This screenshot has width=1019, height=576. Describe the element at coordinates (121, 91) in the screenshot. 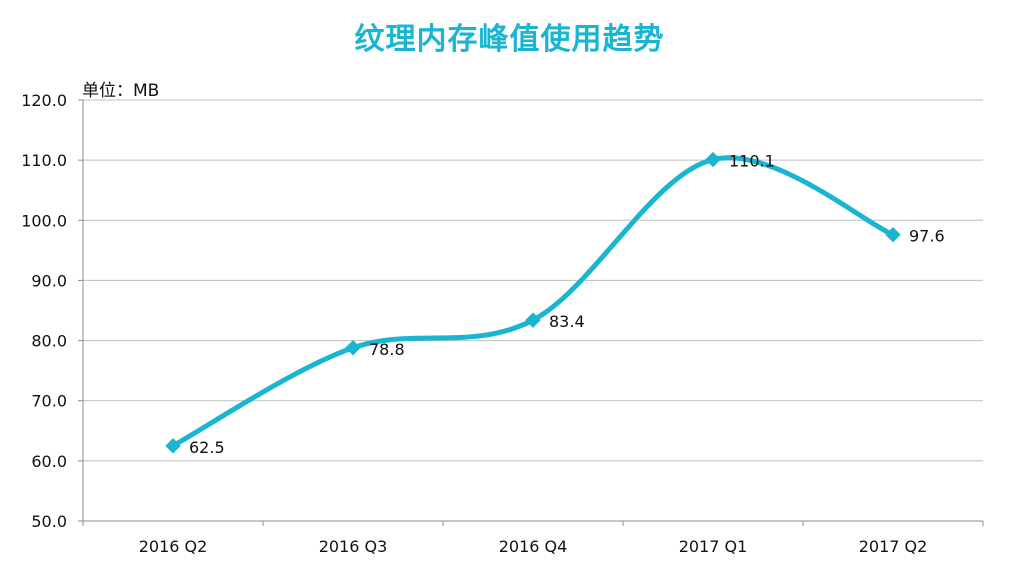

I see `unit-label: 单位：MB` at that location.